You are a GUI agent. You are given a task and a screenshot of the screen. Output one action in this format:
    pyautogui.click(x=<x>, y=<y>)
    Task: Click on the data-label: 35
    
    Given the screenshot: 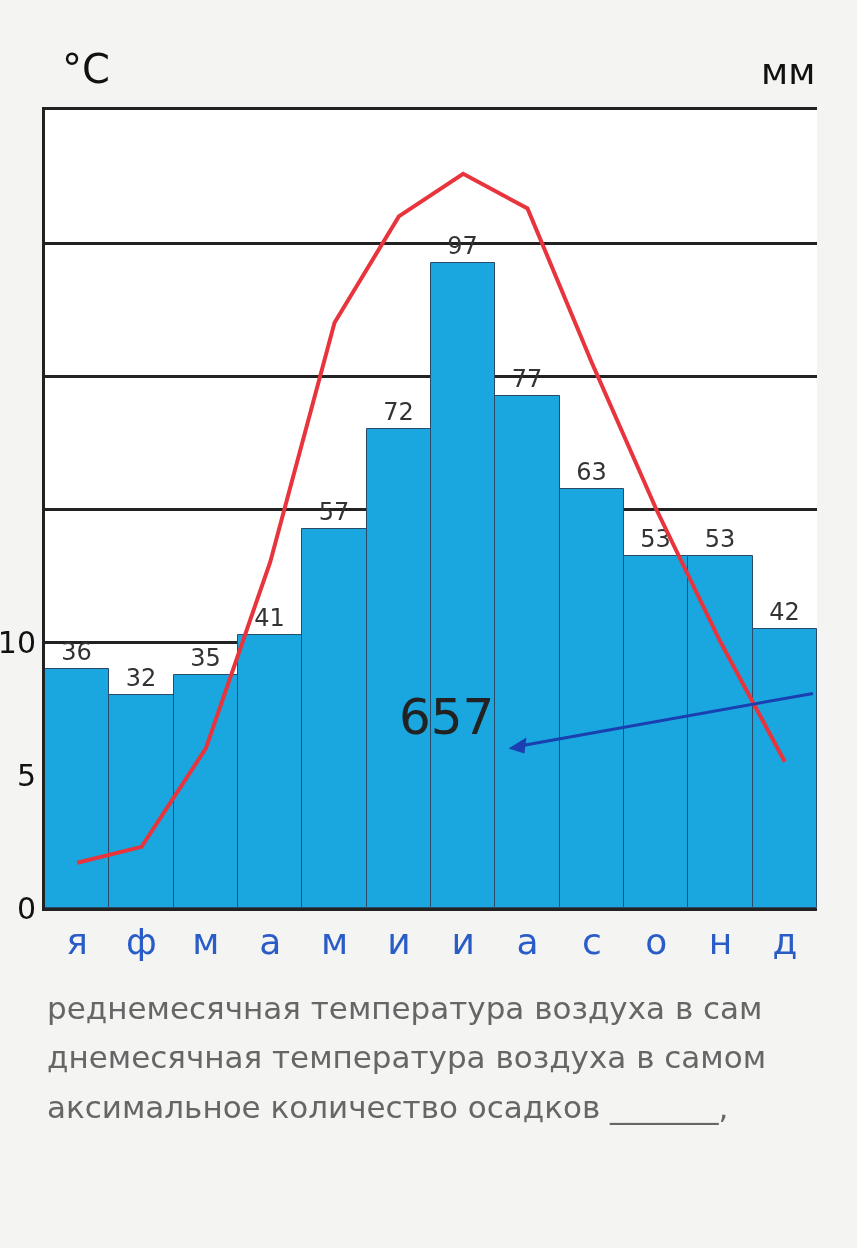 What is the action you would take?
    pyautogui.click(x=205, y=657)
    